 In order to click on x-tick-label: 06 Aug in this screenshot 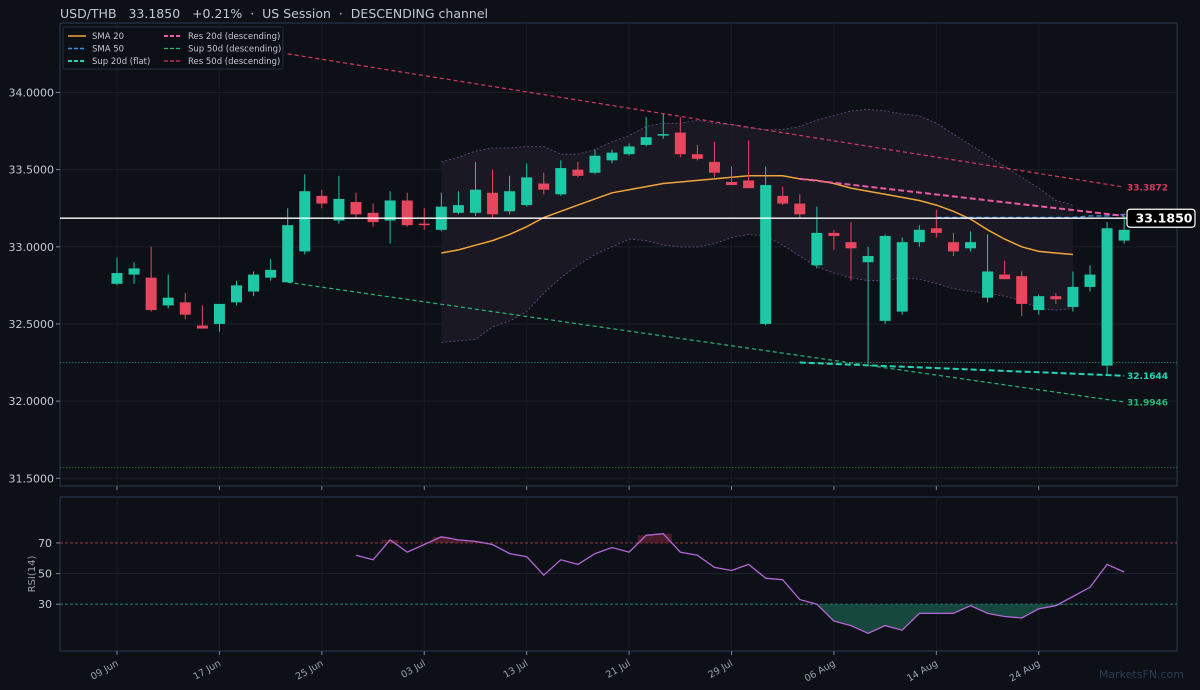, I will do `click(820, 671)`.